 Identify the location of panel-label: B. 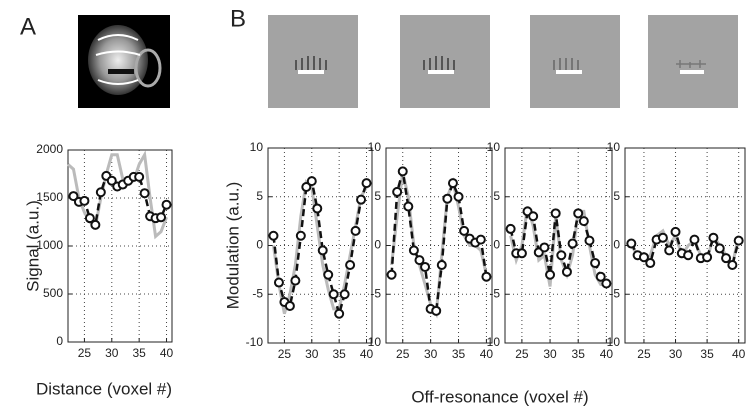
(238, 18).